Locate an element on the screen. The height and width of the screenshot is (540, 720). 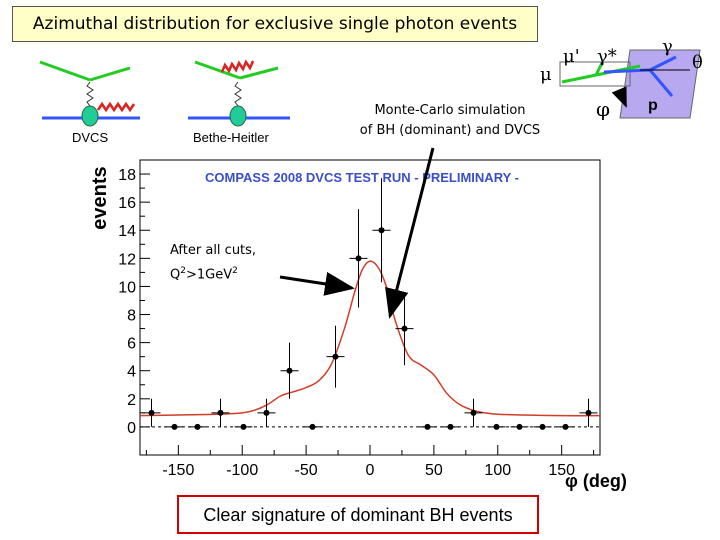
bh-lepton-out is located at coordinates (259, 73).